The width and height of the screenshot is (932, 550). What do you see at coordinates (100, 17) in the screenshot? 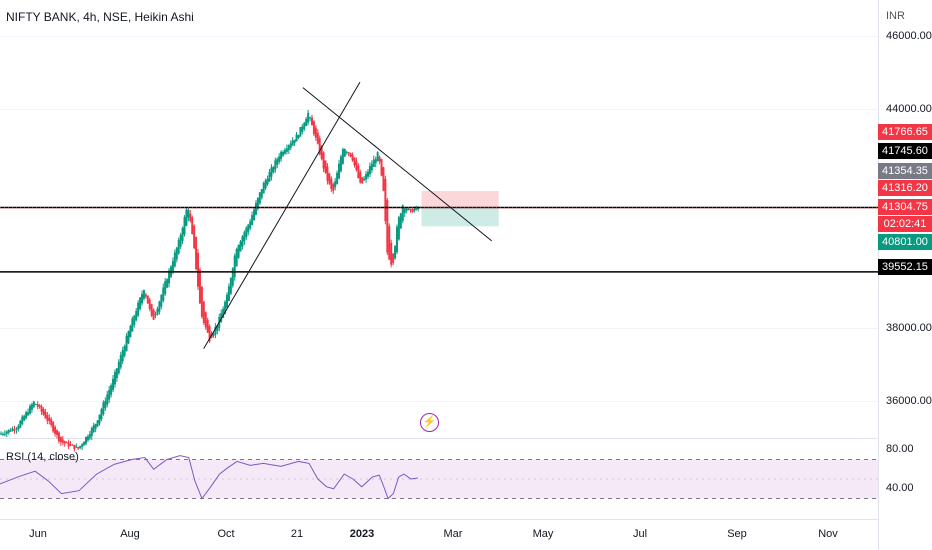
I see `chart-title: NIFTY BANK, 4h, NSE, Heikin Ashi` at bounding box center [100, 17].